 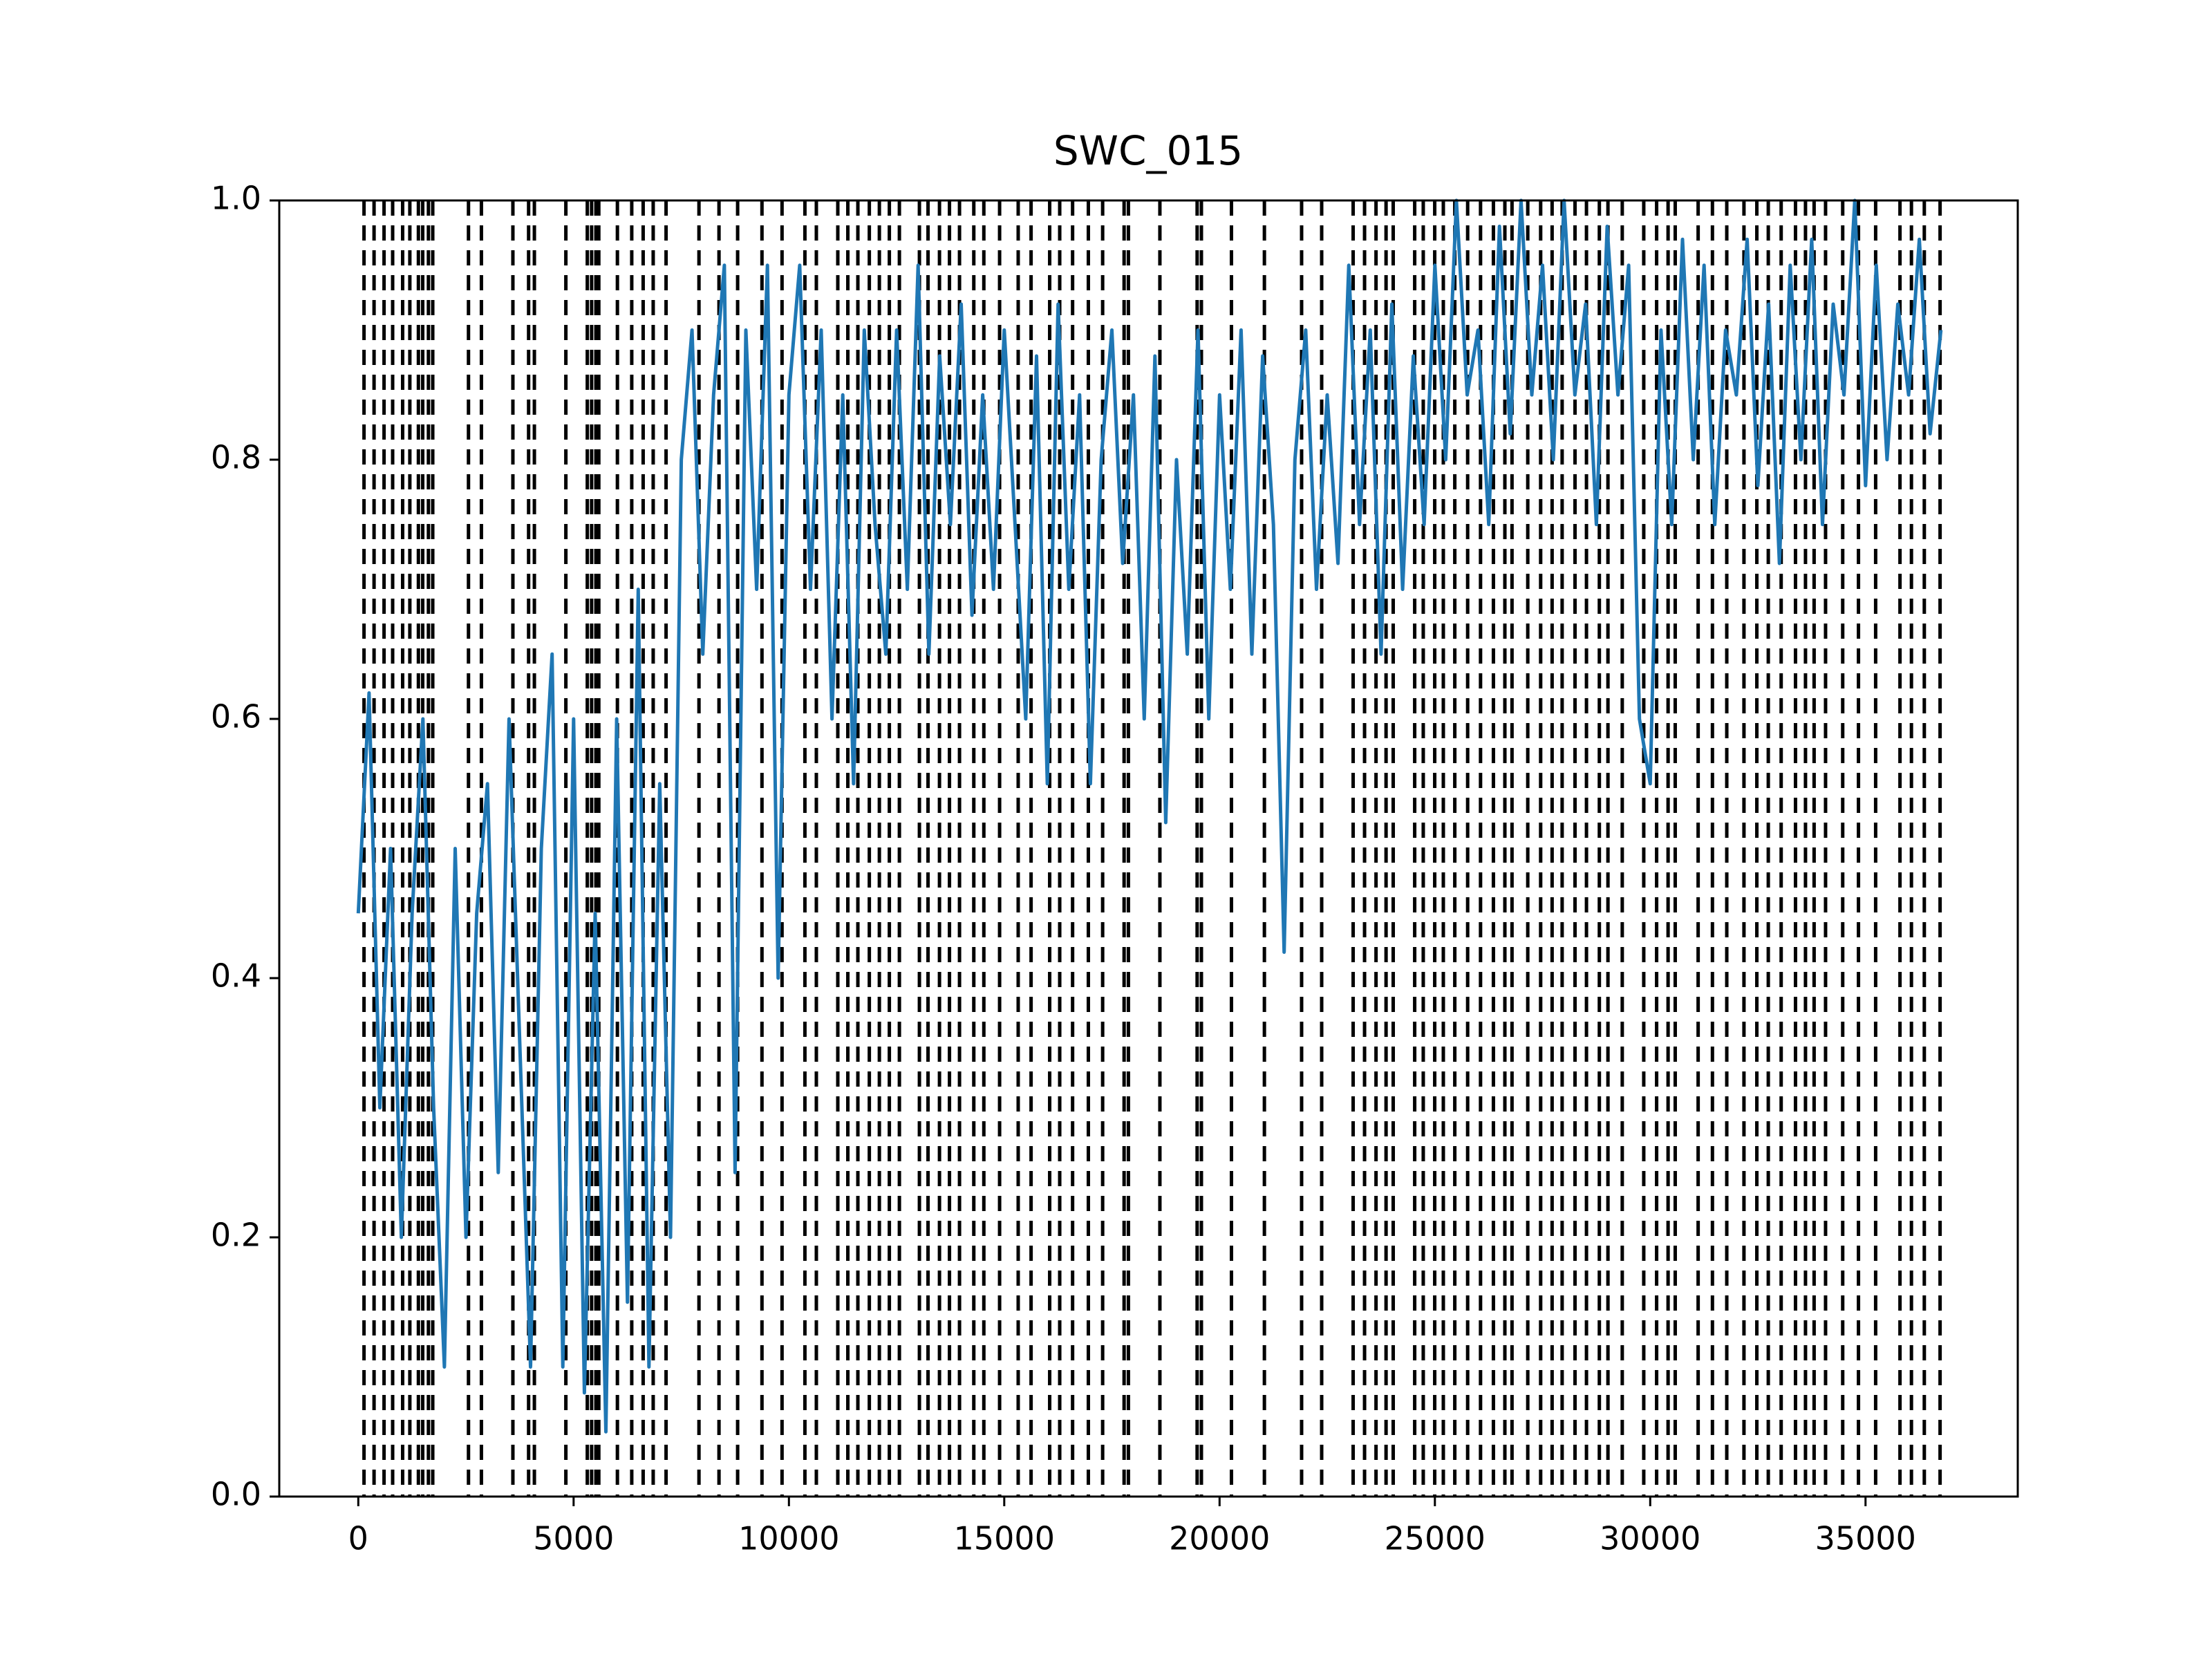 I want to click on x-tick-label: 25000, so click(x=1435, y=1539).